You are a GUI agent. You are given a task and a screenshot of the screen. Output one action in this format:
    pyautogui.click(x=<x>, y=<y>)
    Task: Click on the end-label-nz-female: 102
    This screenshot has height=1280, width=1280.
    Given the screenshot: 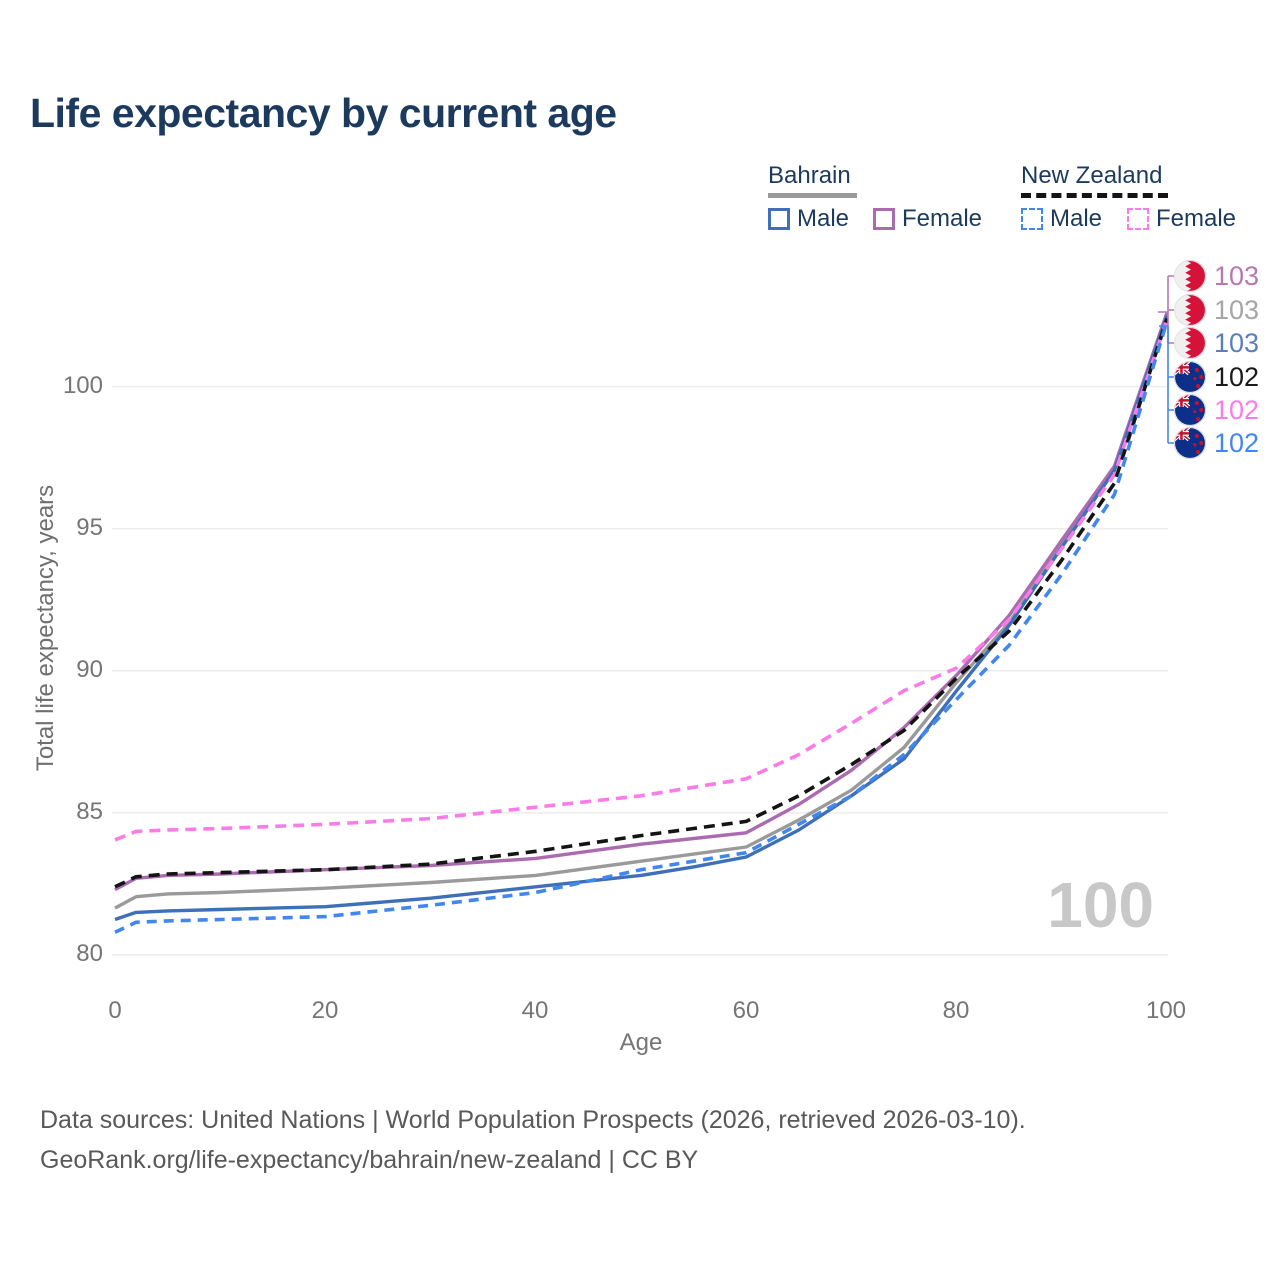 What is the action you would take?
    pyautogui.click(x=1216, y=410)
    